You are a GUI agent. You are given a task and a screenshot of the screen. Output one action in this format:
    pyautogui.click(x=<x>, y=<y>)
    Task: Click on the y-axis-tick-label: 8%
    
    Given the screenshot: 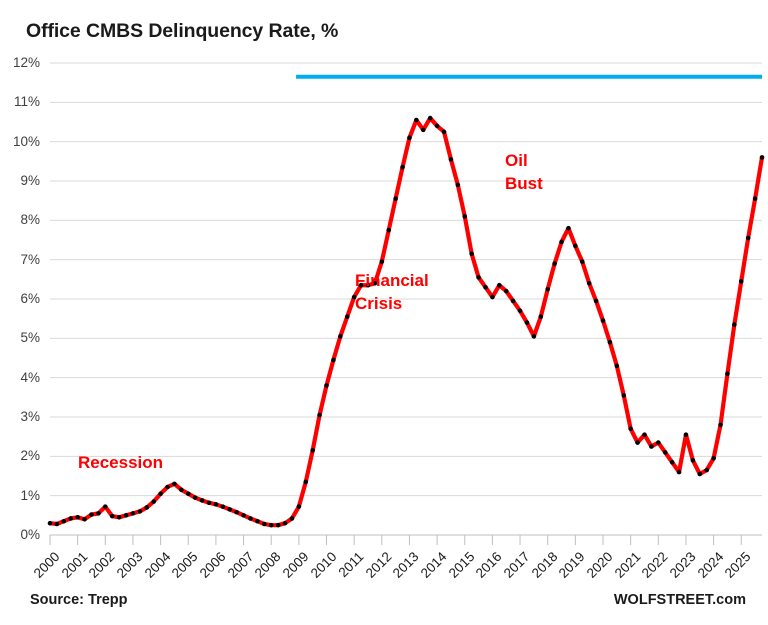 What is the action you would take?
    pyautogui.click(x=30, y=220)
    